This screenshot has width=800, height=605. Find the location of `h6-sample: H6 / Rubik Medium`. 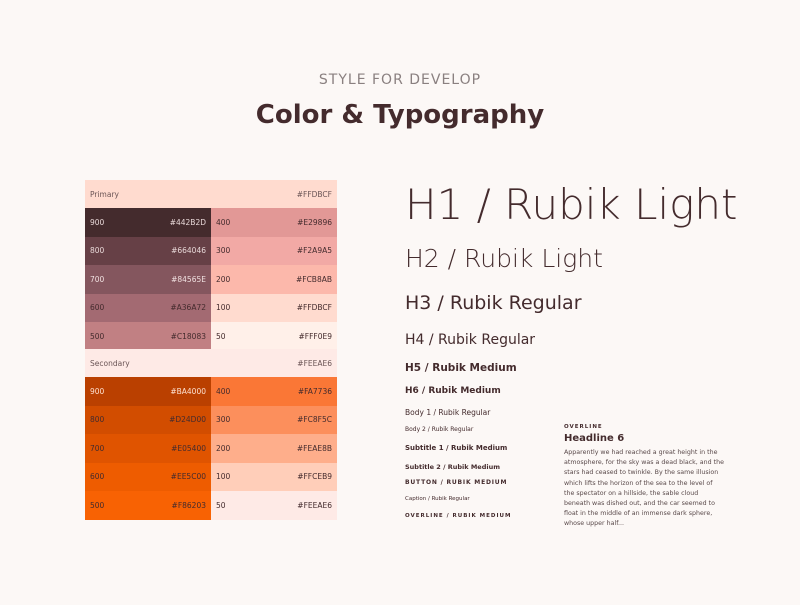

h6-sample: H6 / Rubik Medium is located at coordinates (453, 391).